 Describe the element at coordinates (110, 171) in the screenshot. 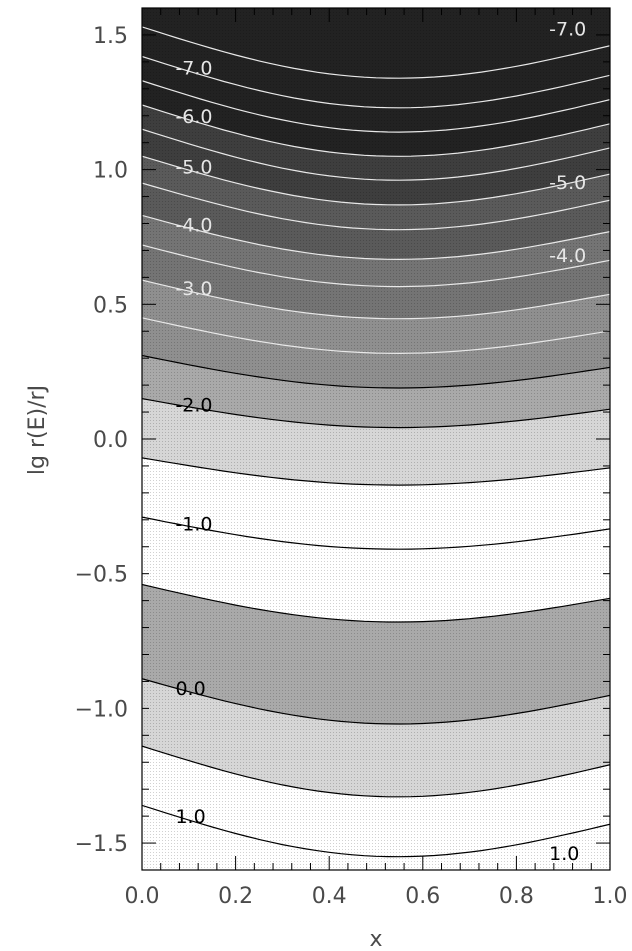

I see `y-tick-label: 1.0` at that location.